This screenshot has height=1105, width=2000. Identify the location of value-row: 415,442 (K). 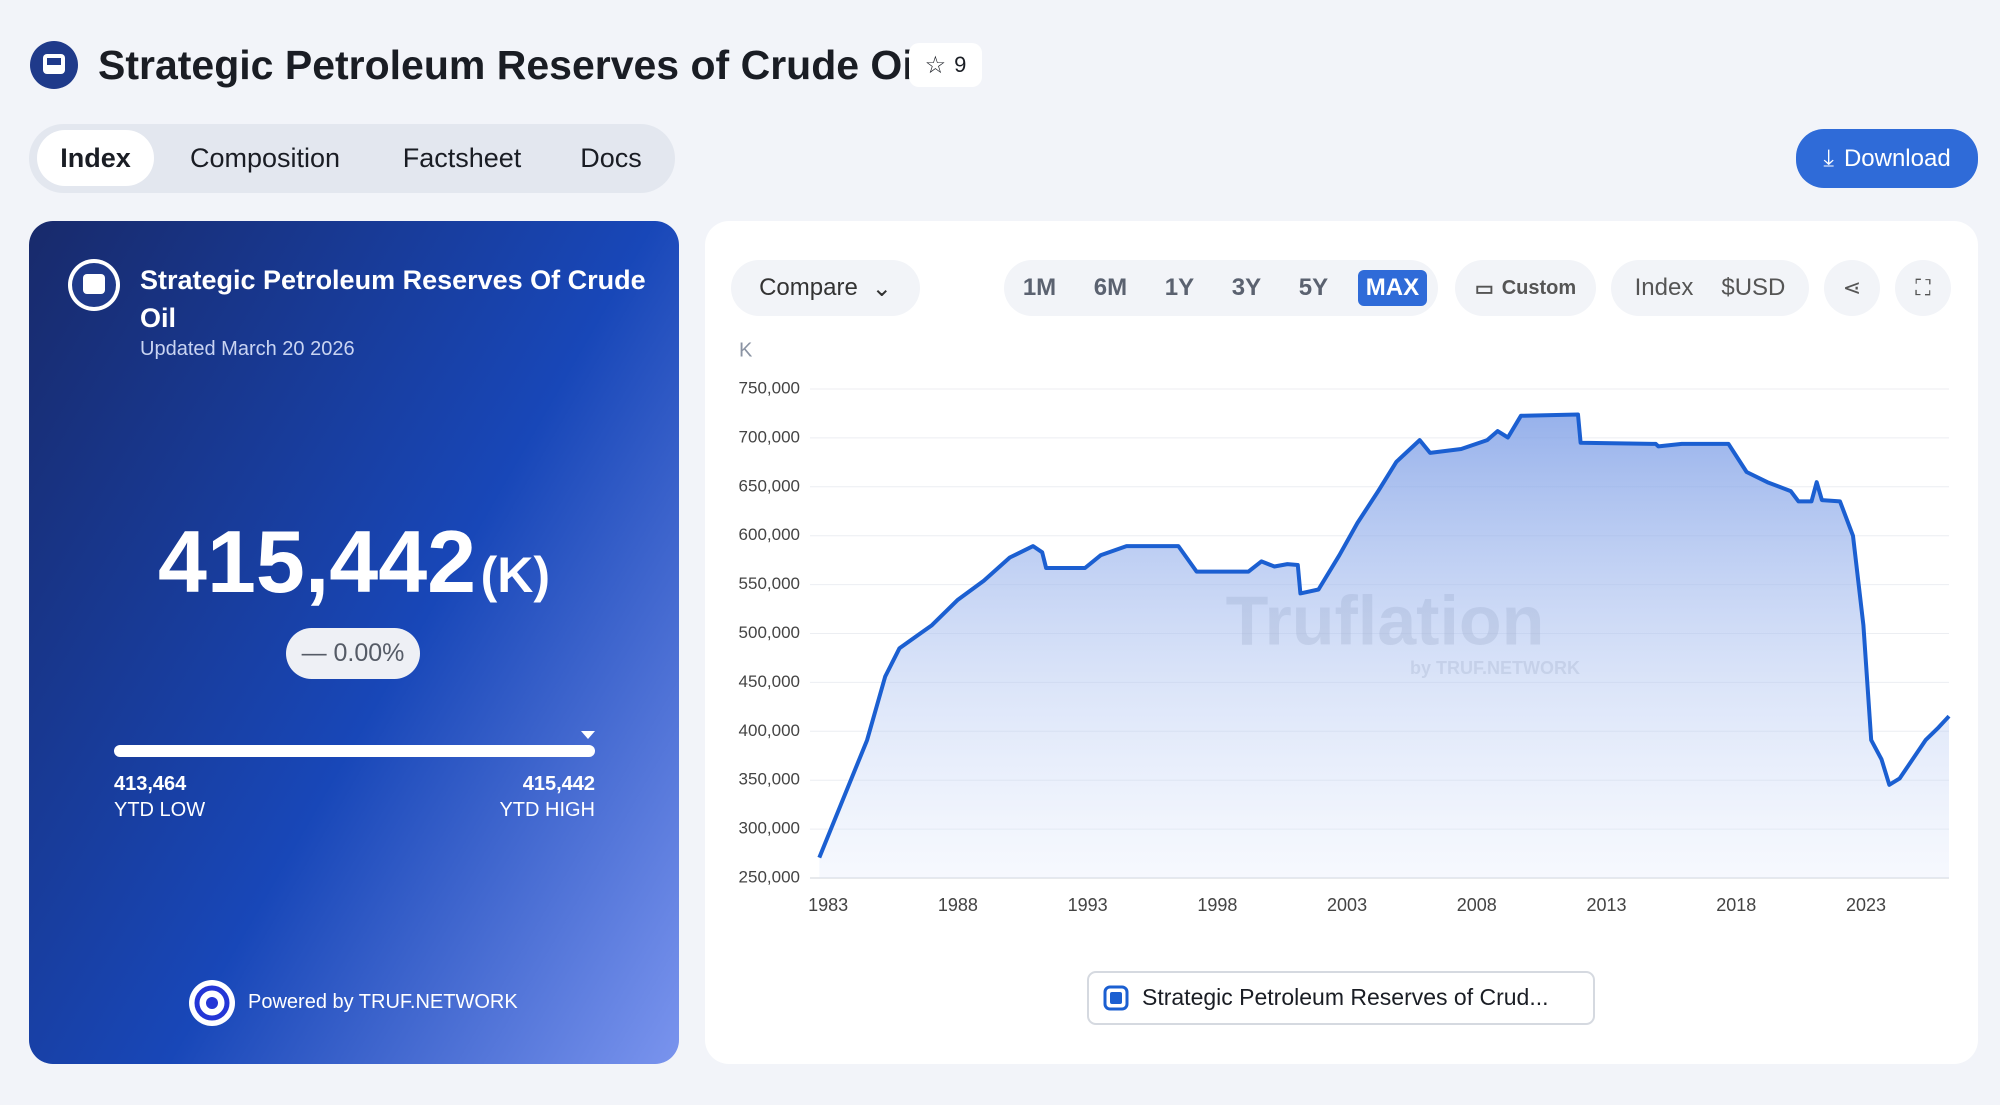
(354, 562).